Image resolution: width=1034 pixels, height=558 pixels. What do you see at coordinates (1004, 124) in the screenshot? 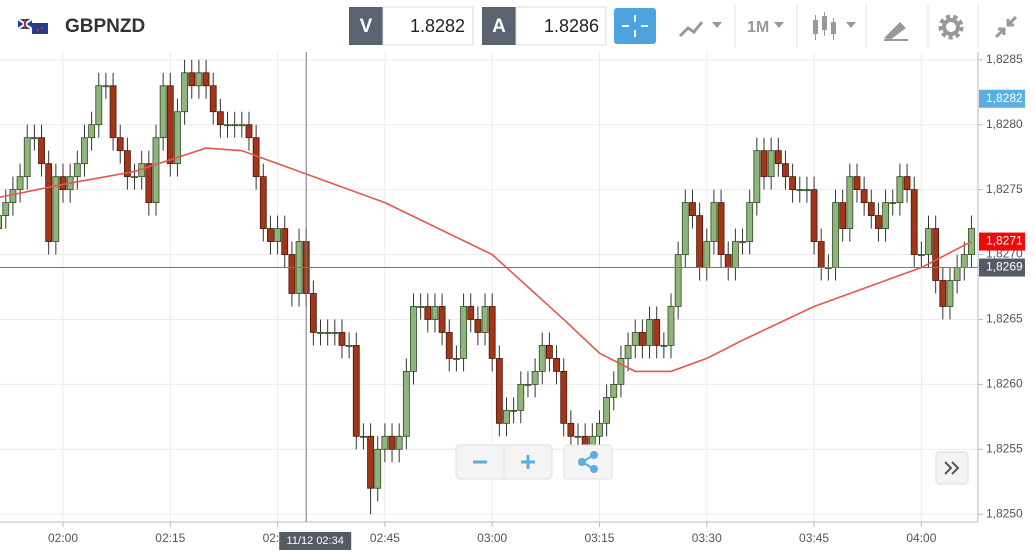
I see `y-tick-label: 1,8280` at bounding box center [1004, 124].